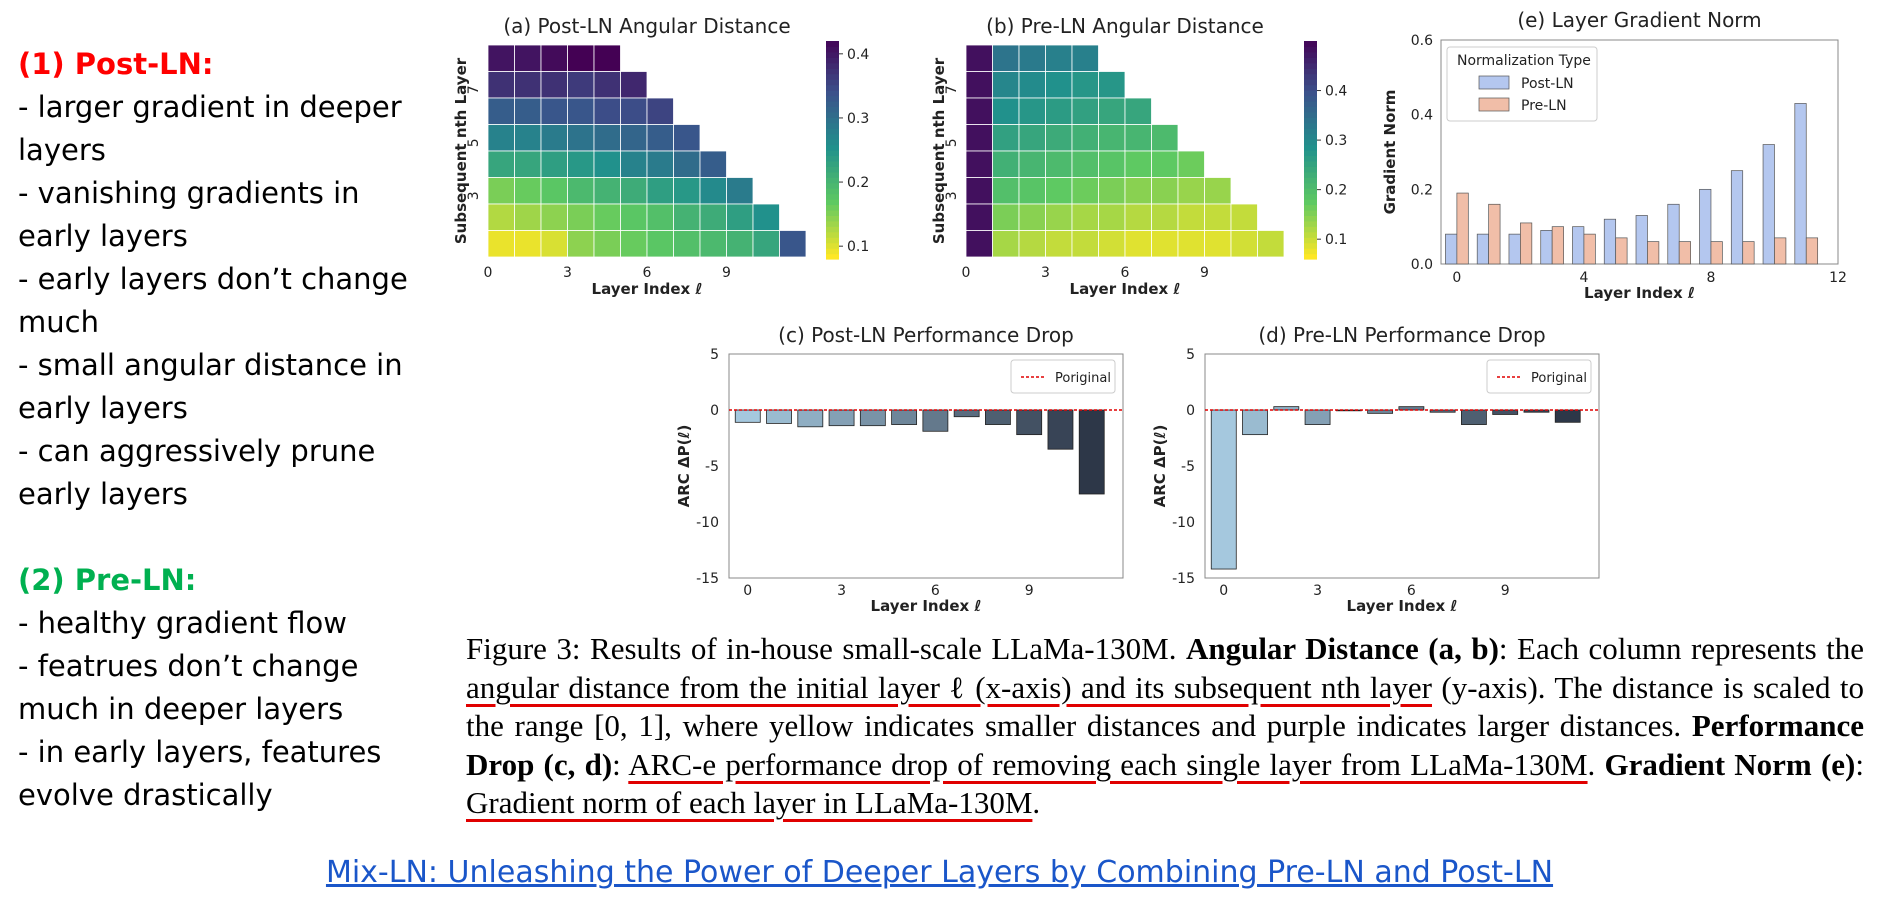 The height and width of the screenshot is (901, 1879). I want to click on x-tick-label: 3, so click(841, 591).